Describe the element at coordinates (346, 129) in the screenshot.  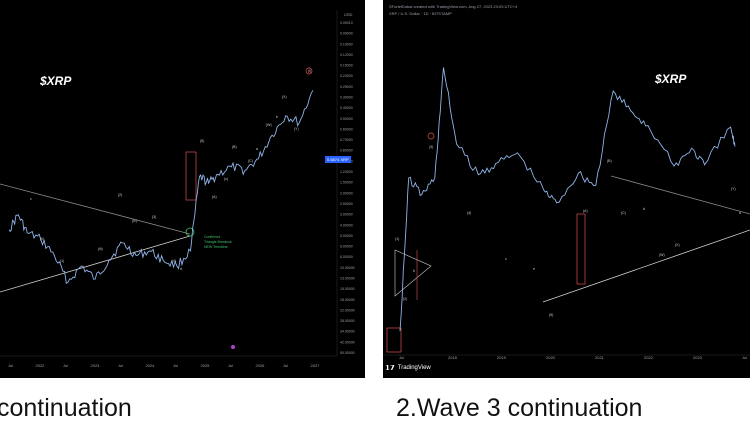
I see `y-tick-label: 0.60000` at that location.